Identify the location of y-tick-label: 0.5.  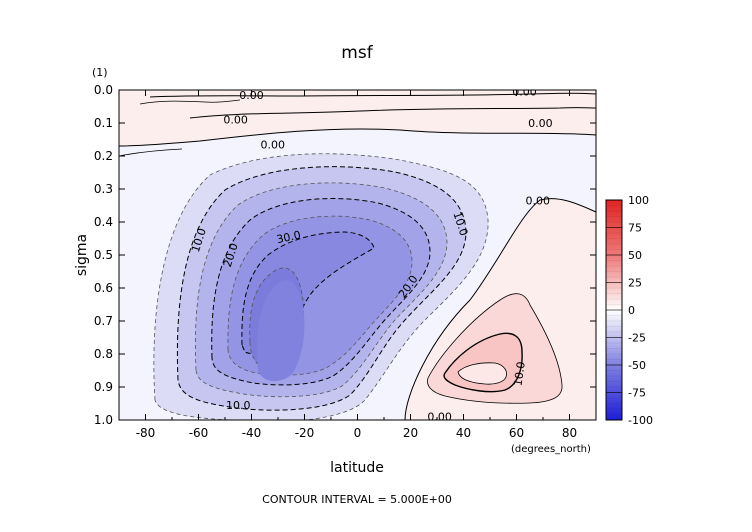
(103, 255).